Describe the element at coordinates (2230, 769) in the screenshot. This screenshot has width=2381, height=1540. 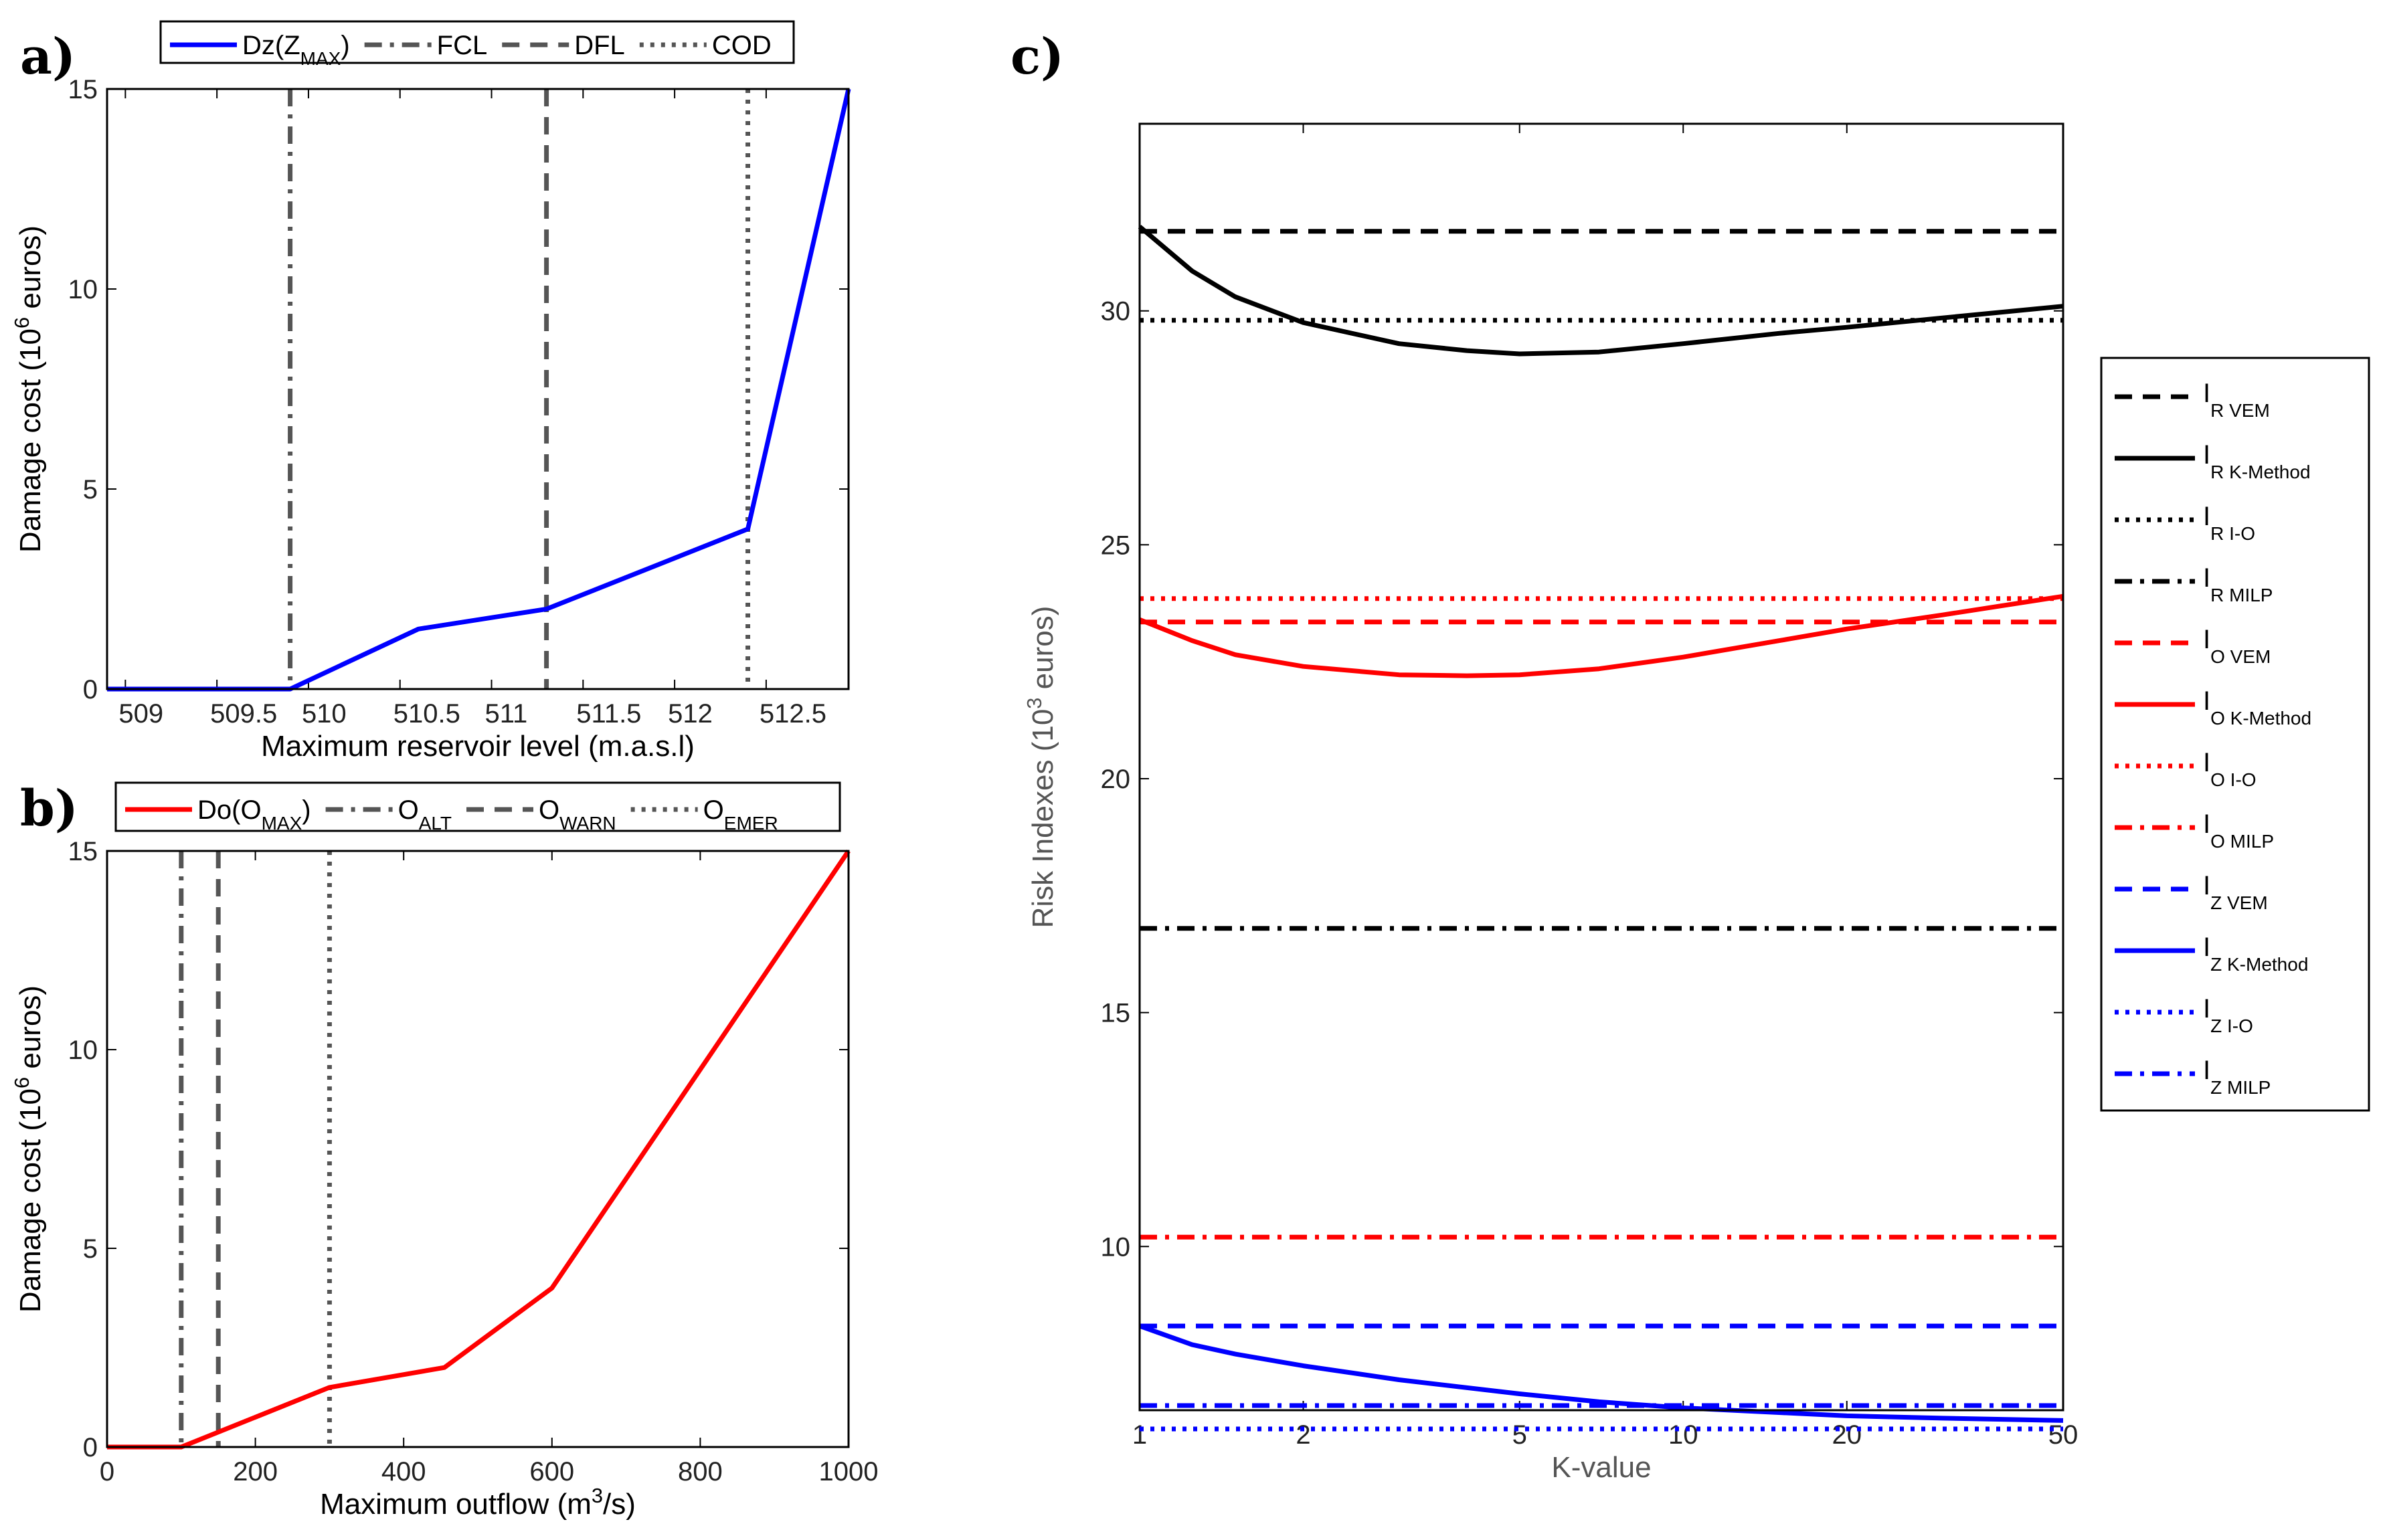
I see `legend-label: IO I-O` at that location.